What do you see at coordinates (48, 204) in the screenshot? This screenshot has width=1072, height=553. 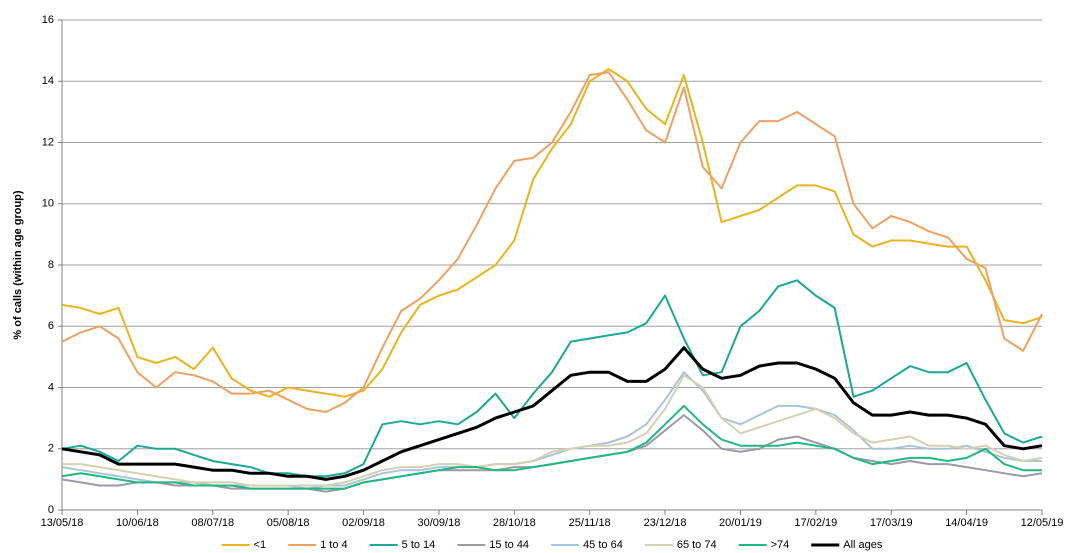 I see `y-tick-label: 10` at bounding box center [48, 204].